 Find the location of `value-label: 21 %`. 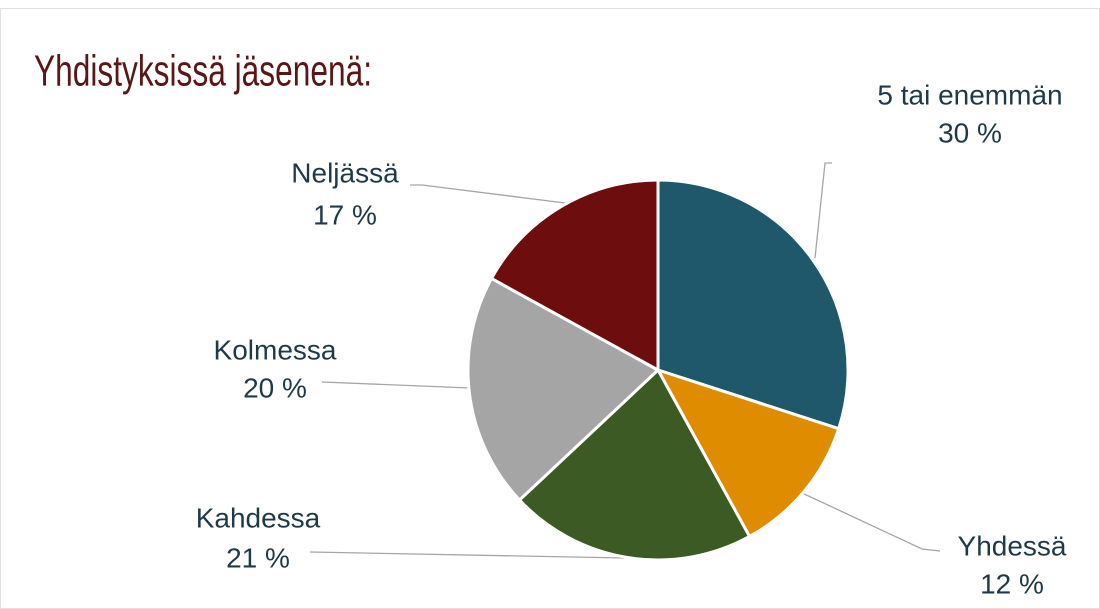

value-label: 21 % is located at coordinates (258, 557).